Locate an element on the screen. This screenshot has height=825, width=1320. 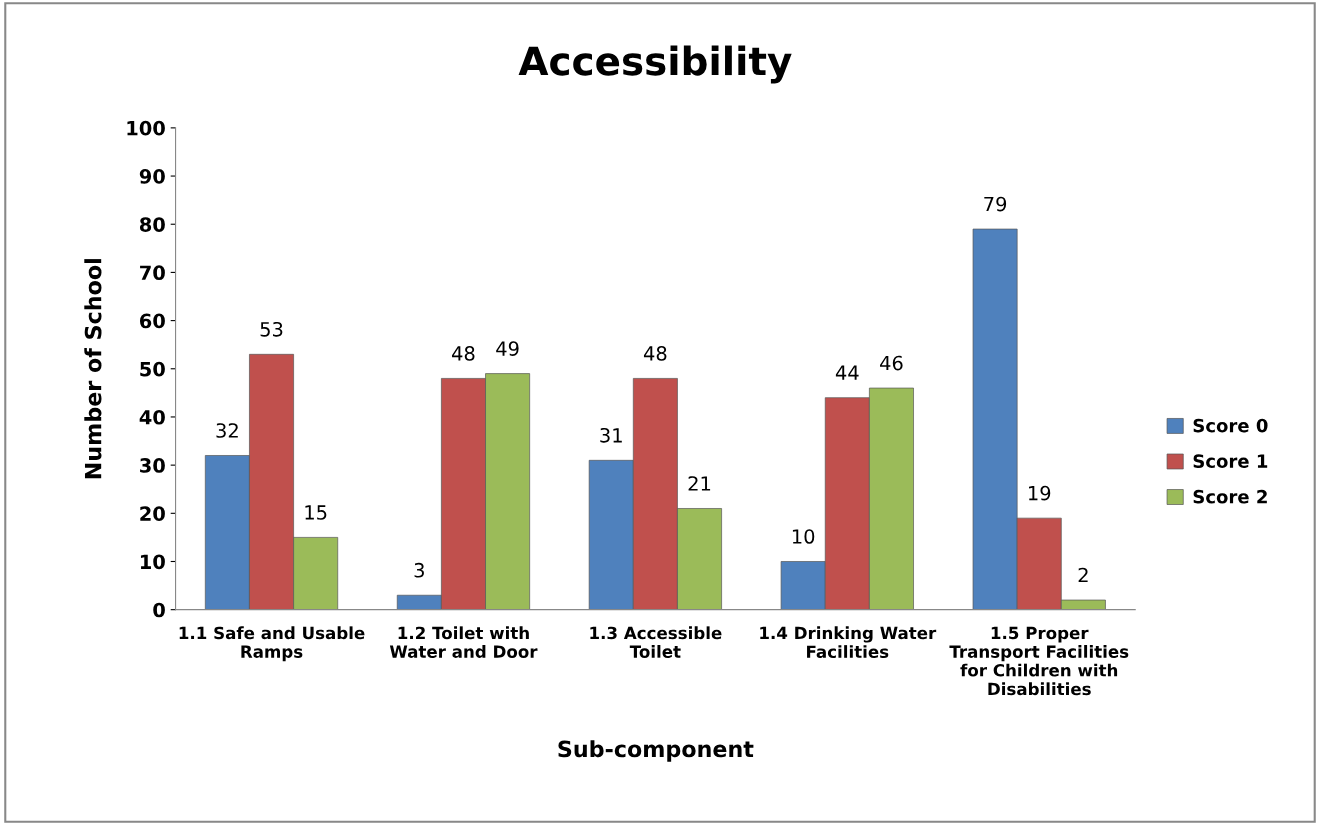
y-axis-title: Number of School is located at coordinates (93, 369).